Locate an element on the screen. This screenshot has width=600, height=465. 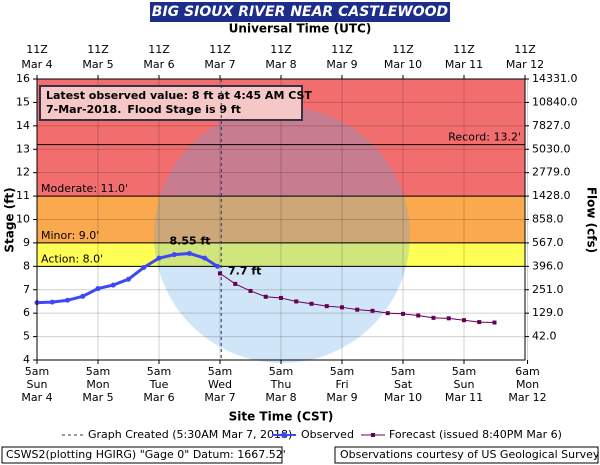
flood-label: Moderate: 11.0' is located at coordinates (84, 188).